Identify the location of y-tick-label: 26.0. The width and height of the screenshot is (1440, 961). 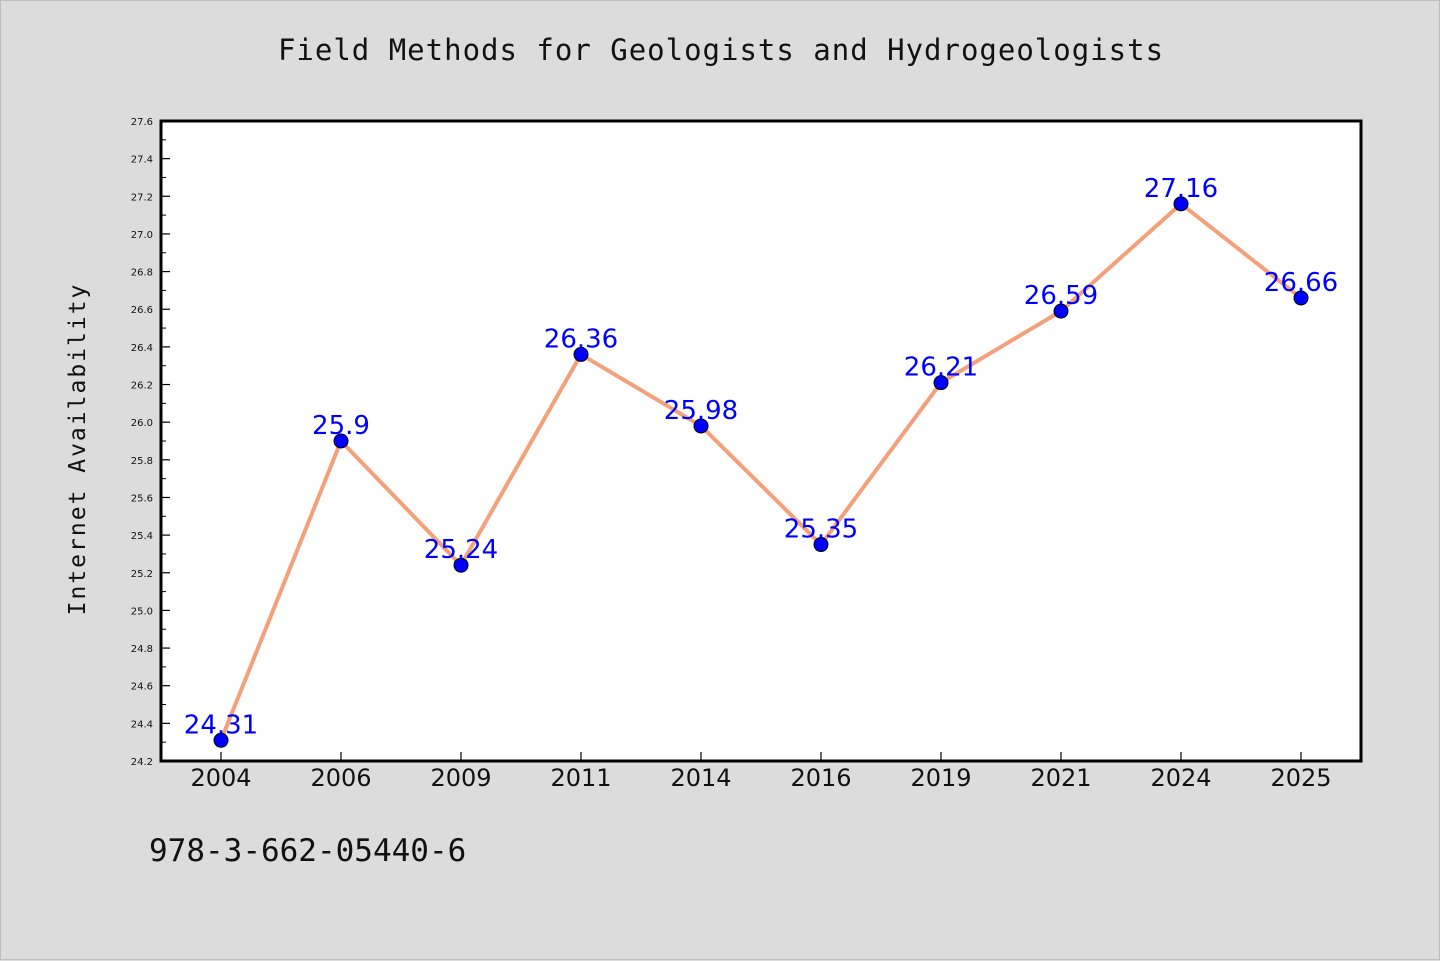
(142, 423).